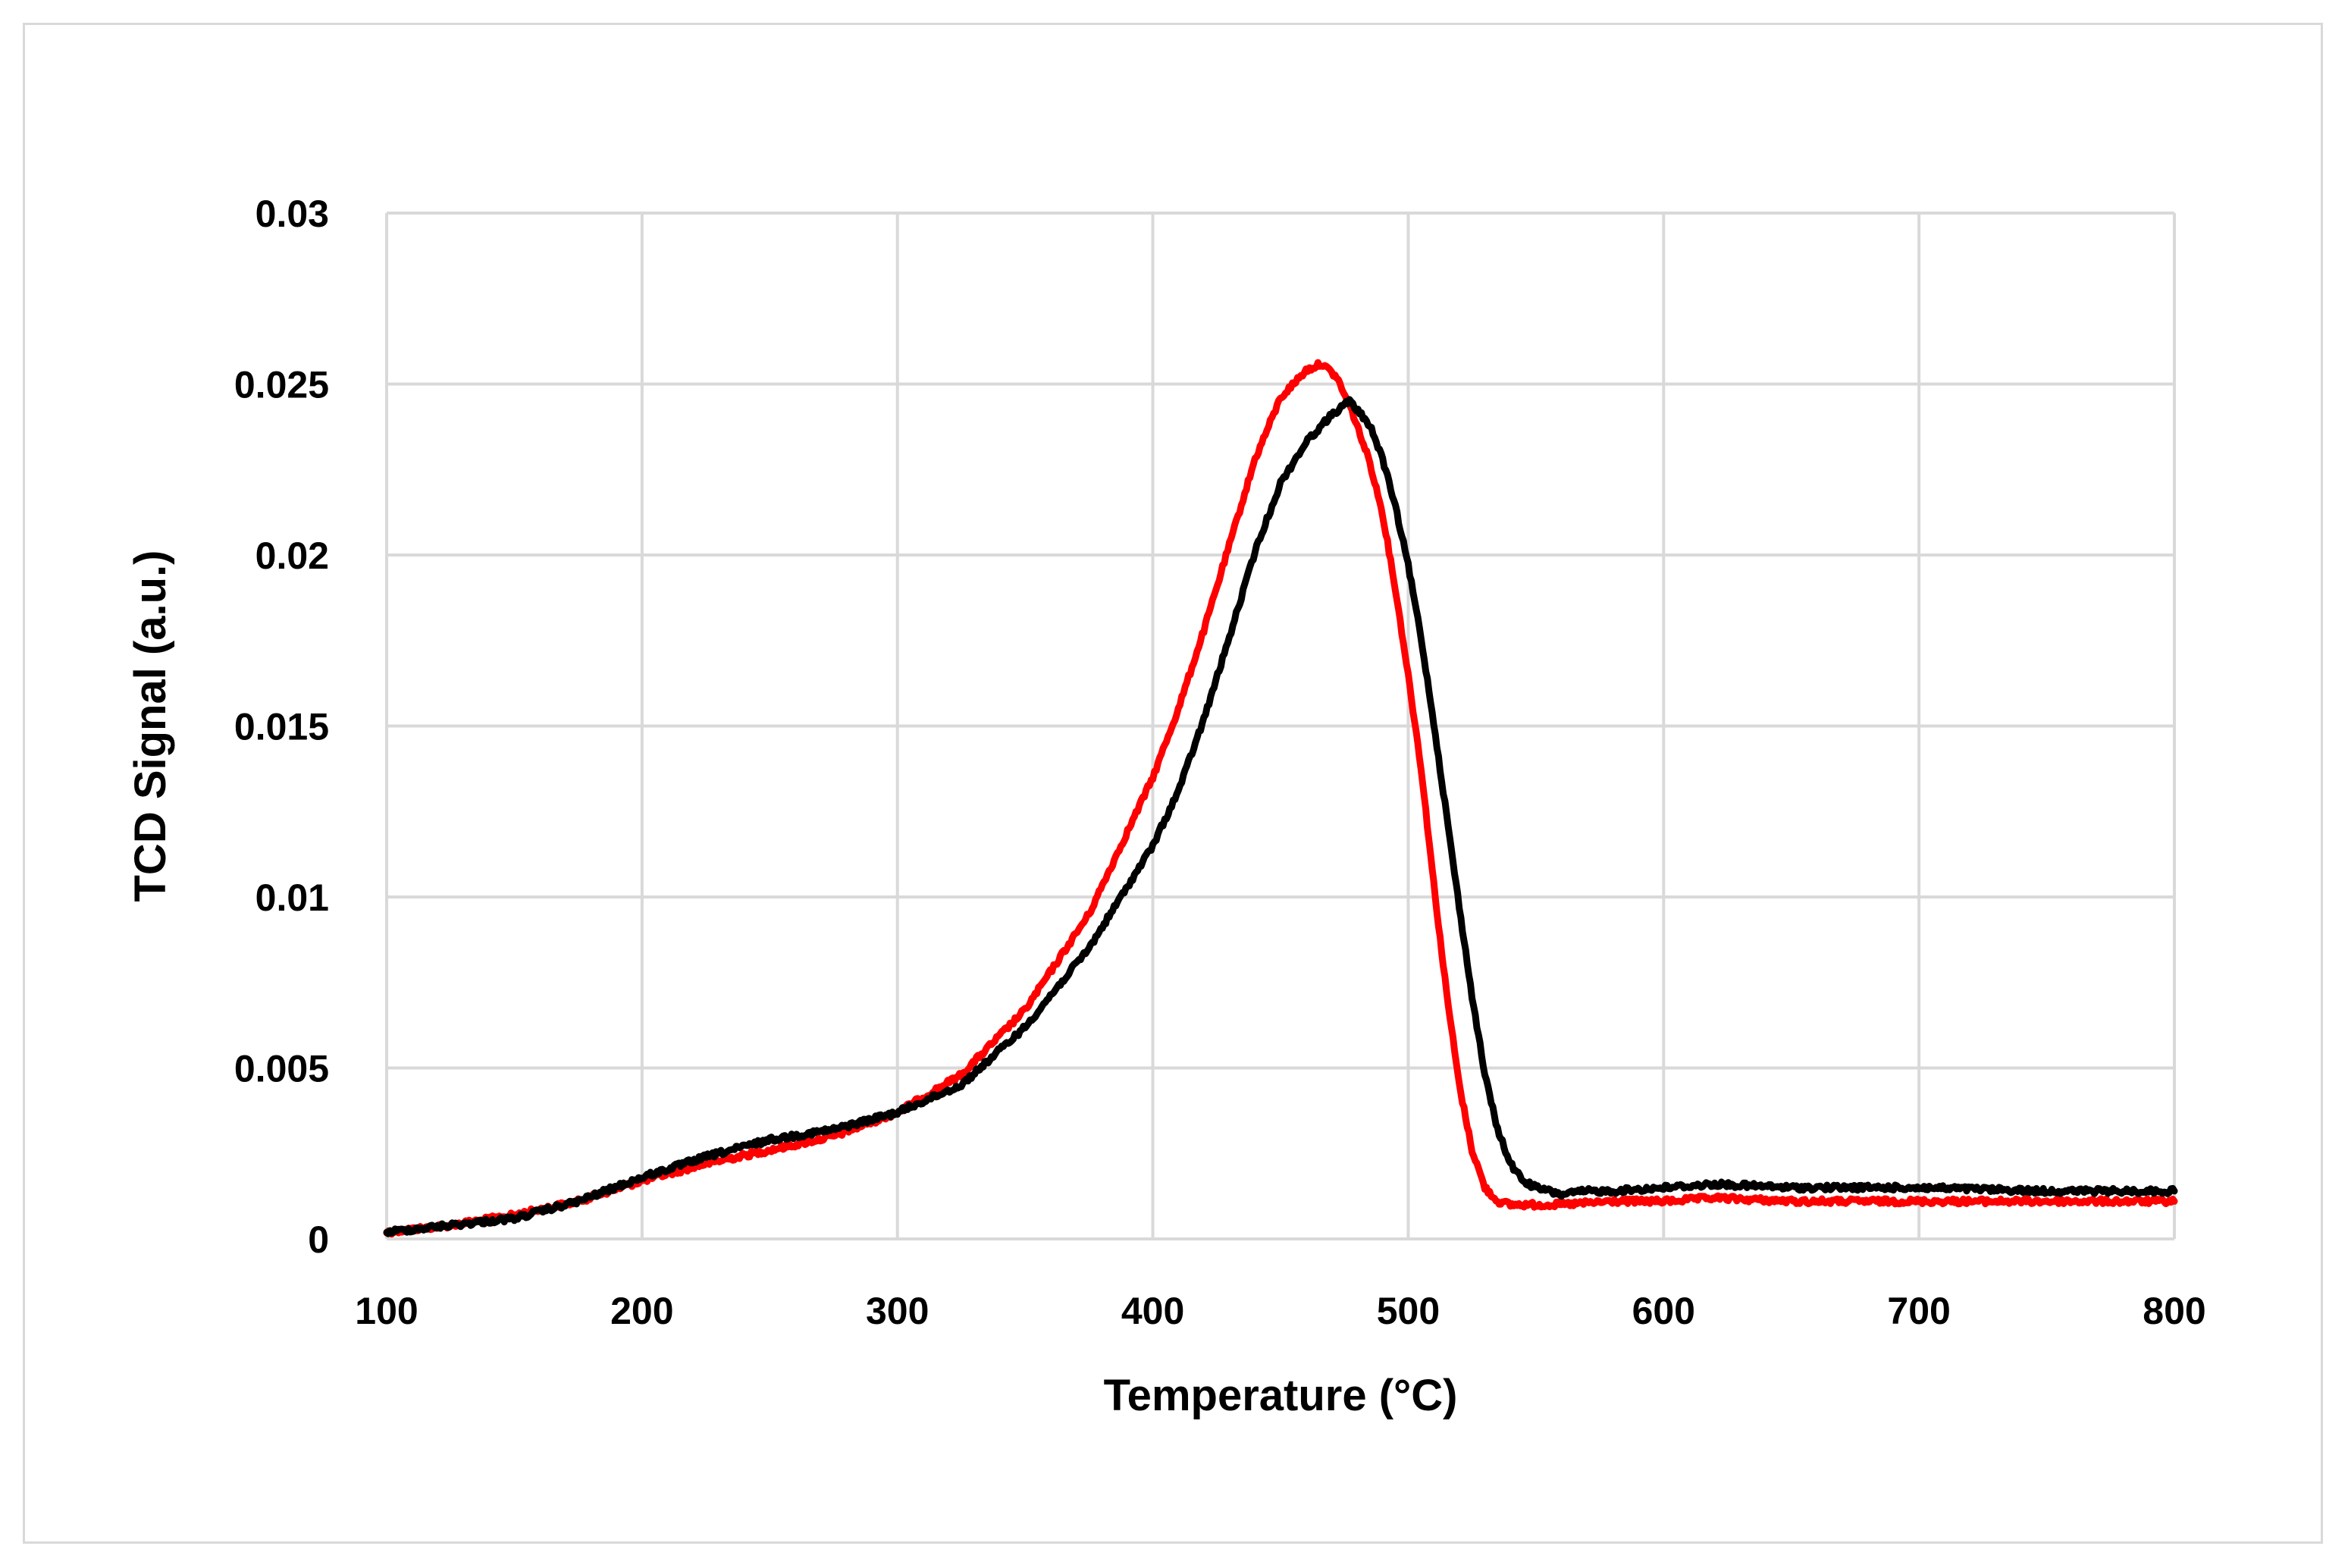 This screenshot has height=1568, width=2348. I want to click on y-tick-label: 0.02, so click(292, 556).